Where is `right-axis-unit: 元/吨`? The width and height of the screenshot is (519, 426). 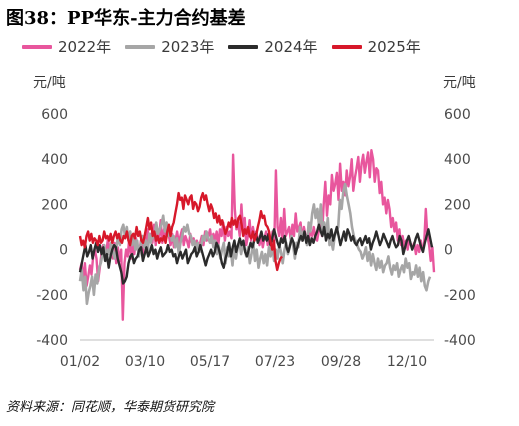 right-axis-unit: 元/吨 is located at coordinates (459, 83).